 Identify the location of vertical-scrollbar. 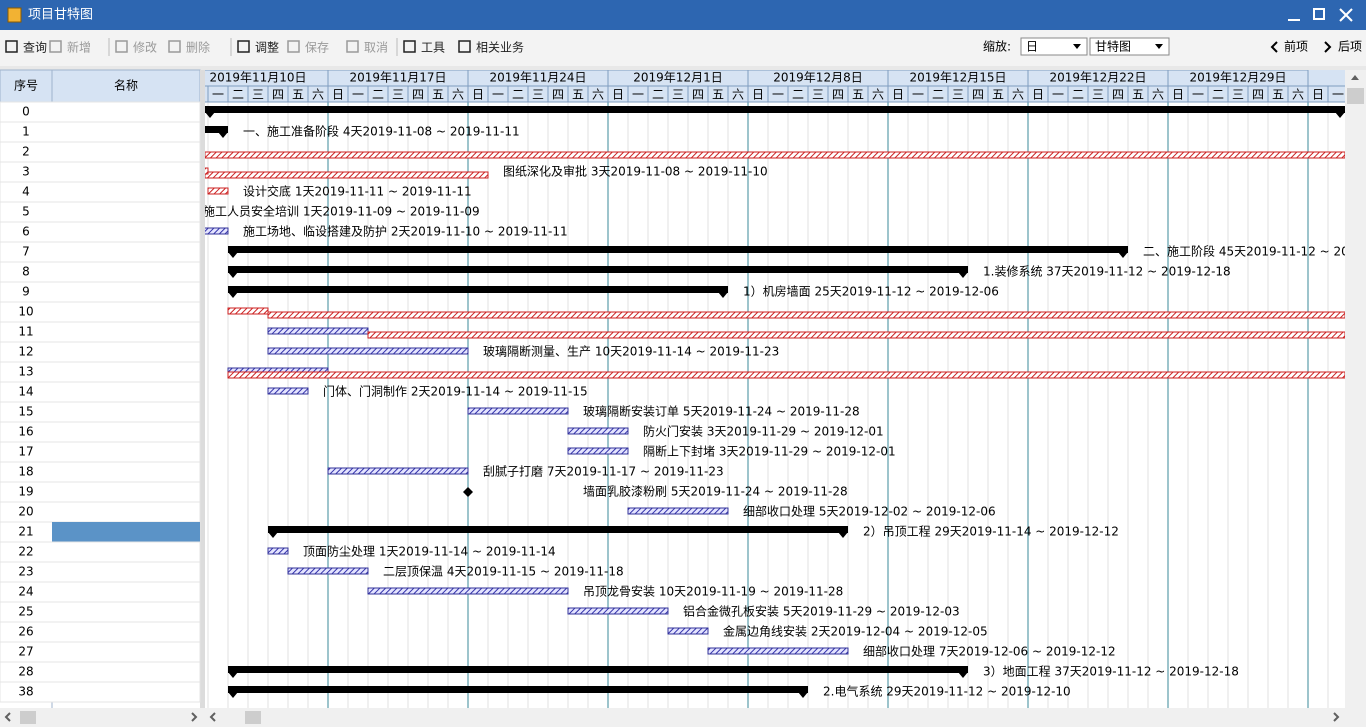
(1355, 389).